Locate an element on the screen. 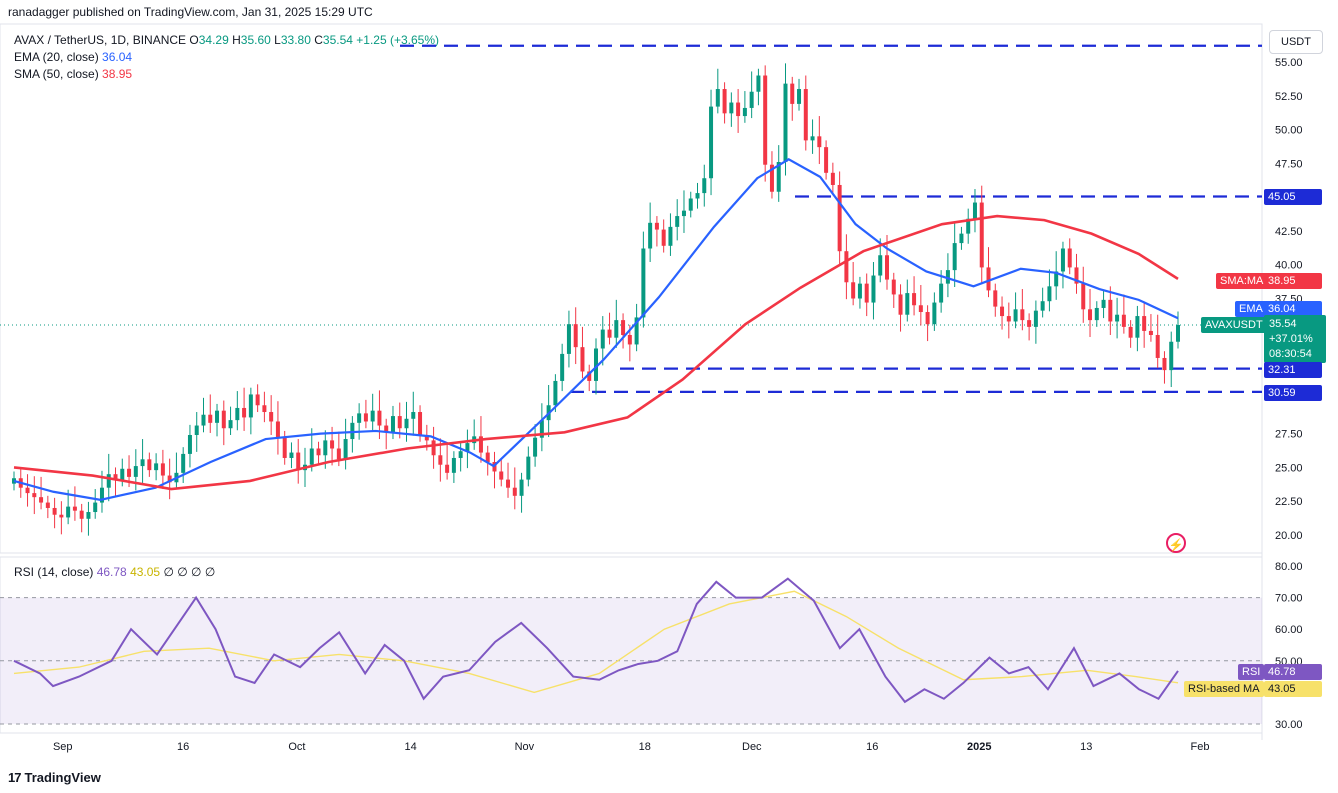 The image size is (1338, 793). time-tick-label: 18 is located at coordinates (645, 747).